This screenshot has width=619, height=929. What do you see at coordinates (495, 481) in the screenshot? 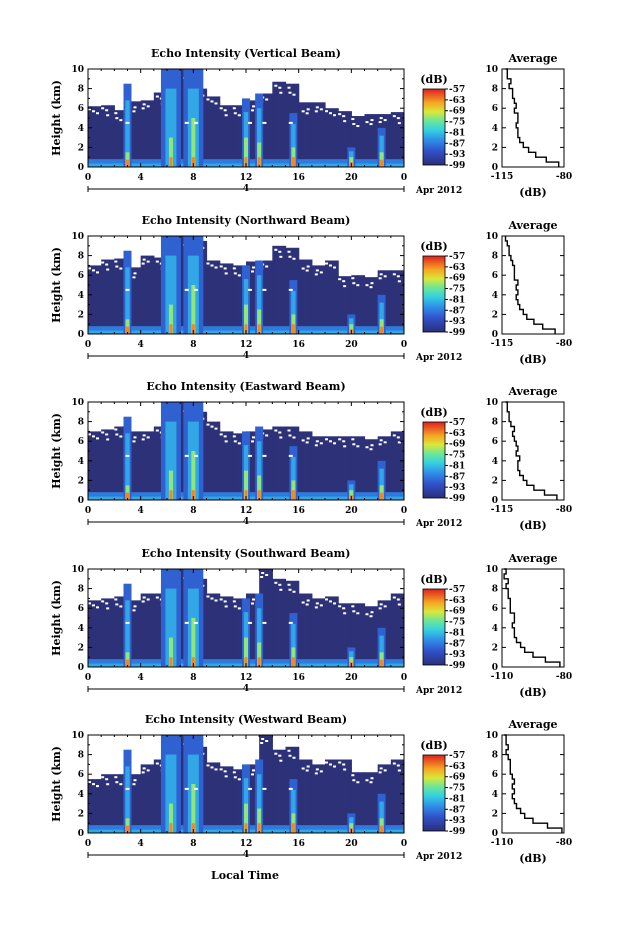
I see `profile-y-tick-label: 2` at bounding box center [495, 481].